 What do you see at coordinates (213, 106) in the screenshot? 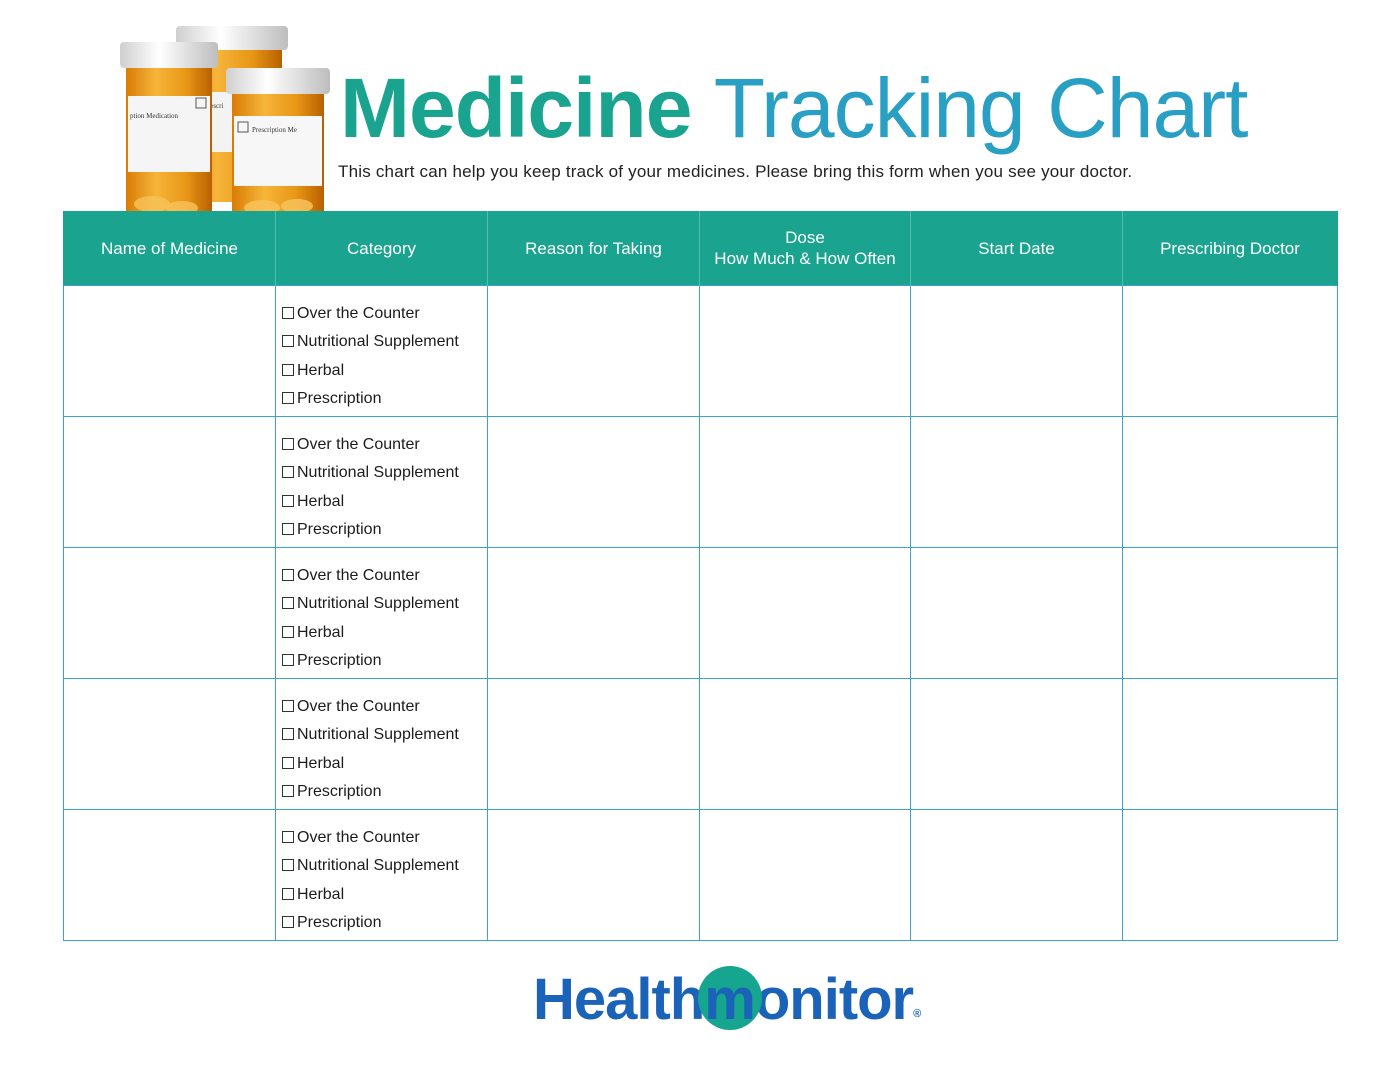
I see `bottle-label-2: Prescri` at bounding box center [213, 106].